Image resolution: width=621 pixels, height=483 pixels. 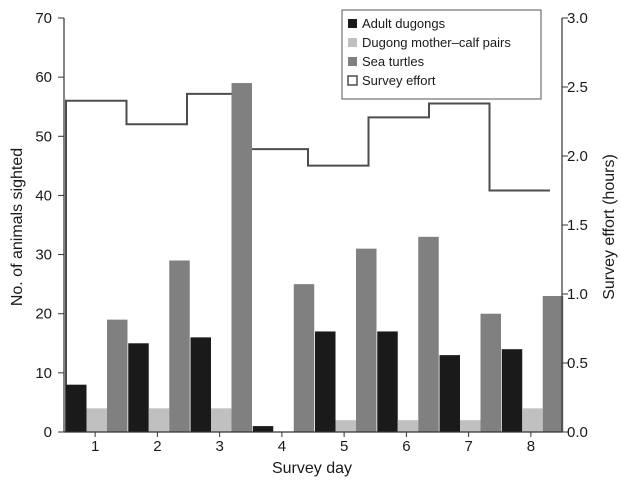 What do you see at coordinates (577, 294) in the screenshot?
I see `y-right-tick-label: 1.0` at bounding box center [577, 294].